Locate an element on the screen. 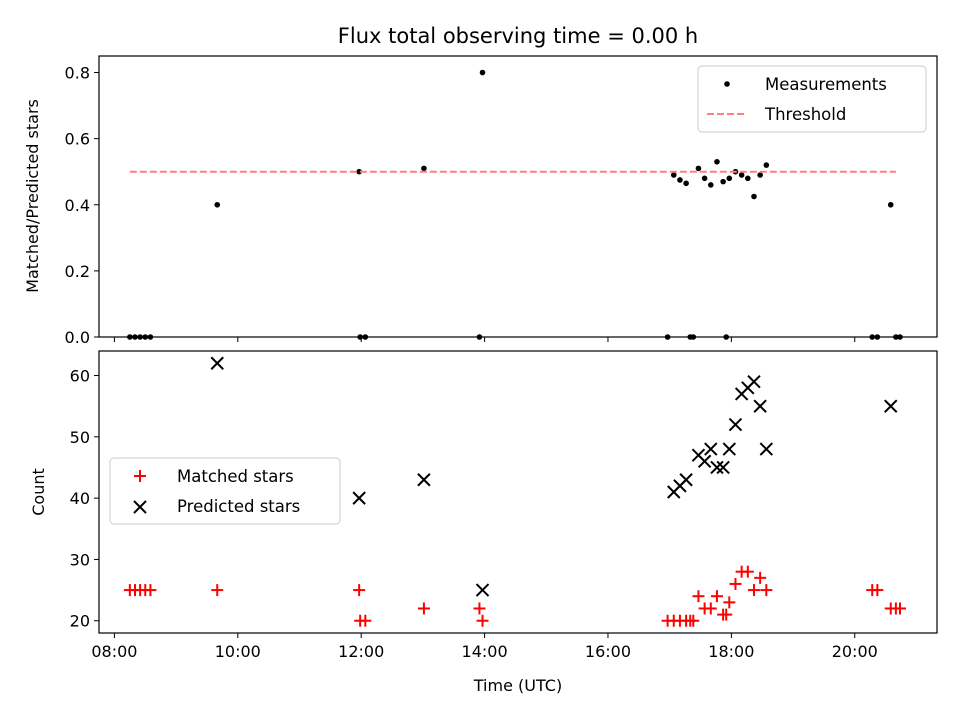  top-legend-frame is located at coordinates (812, 99).